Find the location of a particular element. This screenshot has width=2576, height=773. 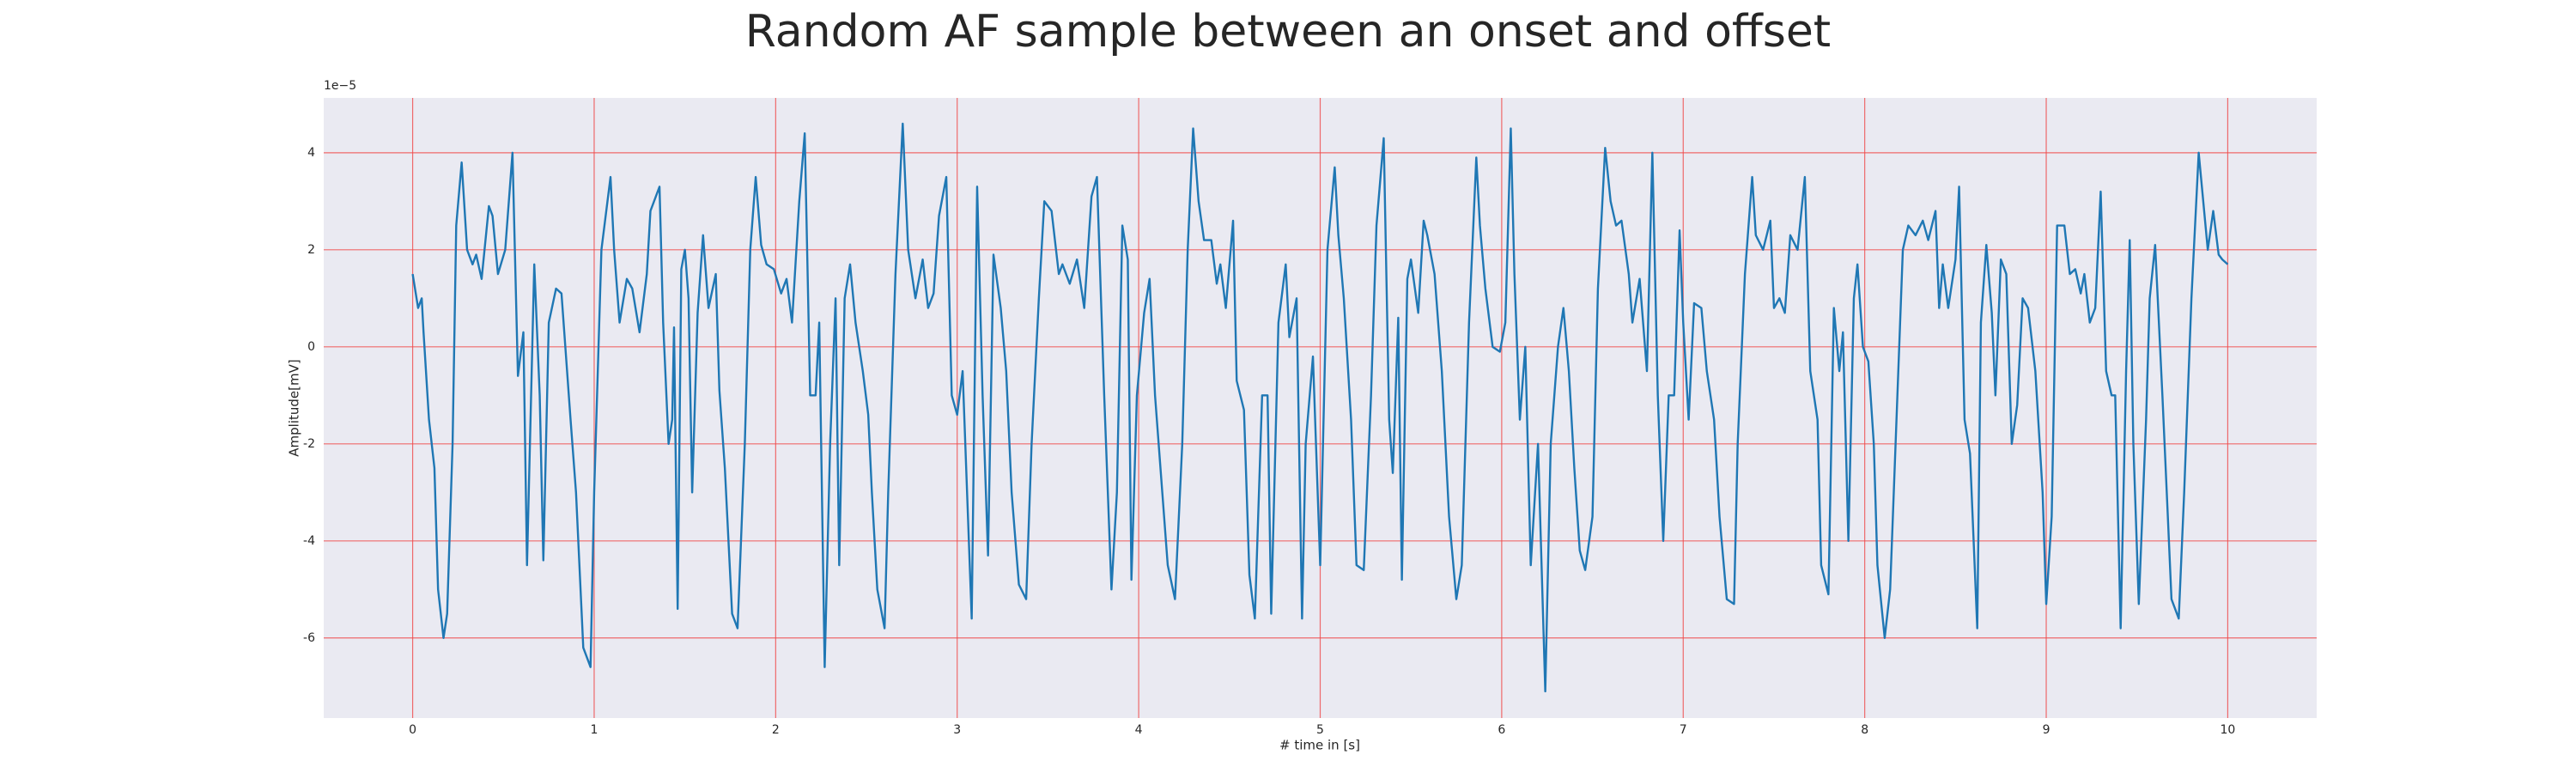

y-tick-label: 0 is located at coordinates (311, 347).